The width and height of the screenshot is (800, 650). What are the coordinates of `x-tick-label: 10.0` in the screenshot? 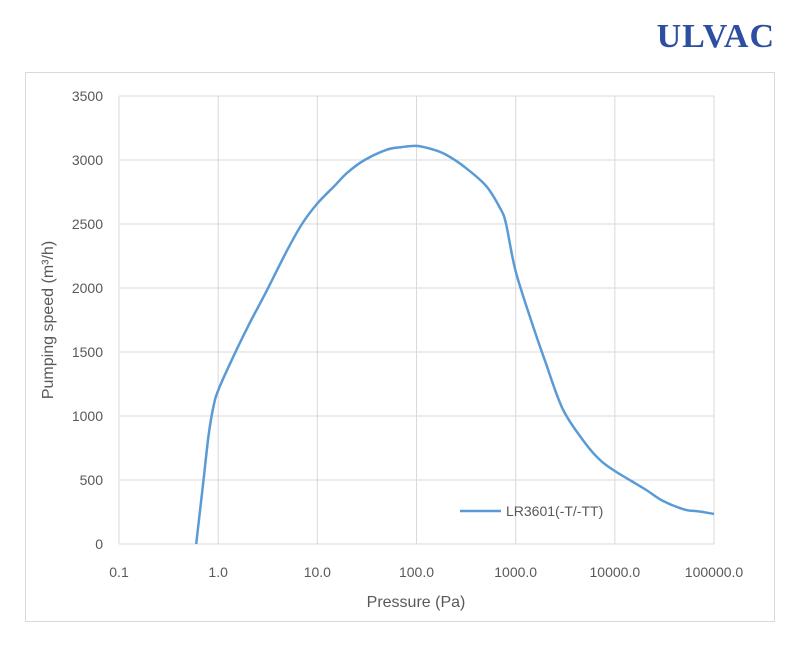 It's located at (317, 572).